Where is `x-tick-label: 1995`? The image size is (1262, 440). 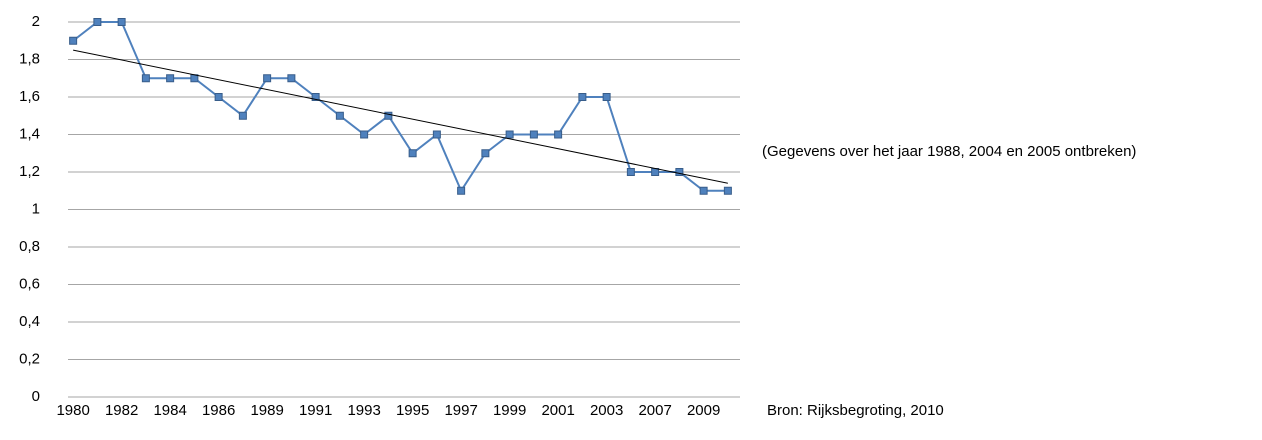
x-tick-label: 1995 is located at coordinates (412, 410).